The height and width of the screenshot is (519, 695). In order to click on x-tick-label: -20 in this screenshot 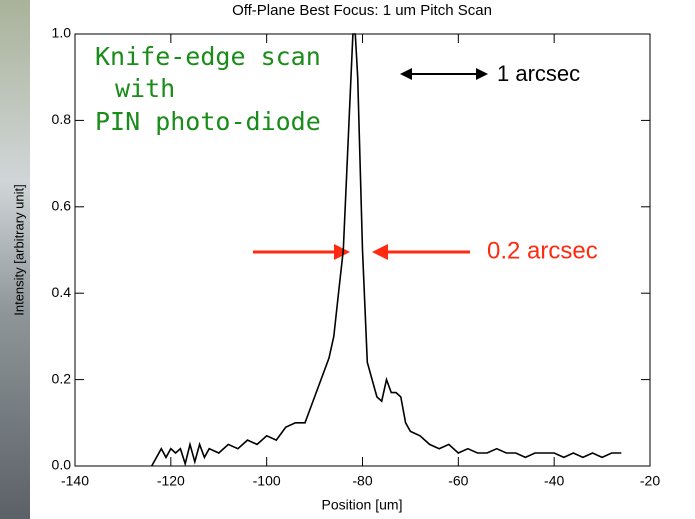, I will do `click(650, 481)`.